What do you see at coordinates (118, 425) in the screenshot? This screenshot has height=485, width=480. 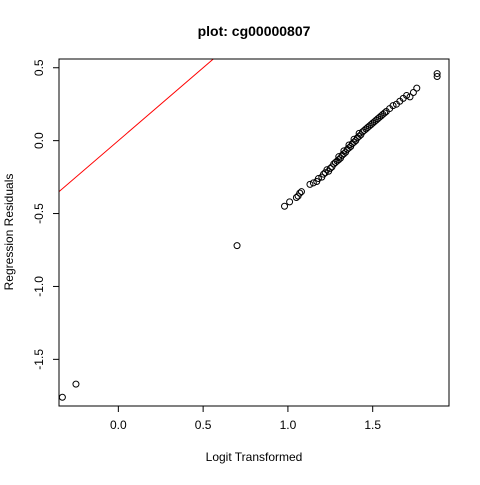 I see `x-tick-label: 0.0` at bounding box center [118, 425].